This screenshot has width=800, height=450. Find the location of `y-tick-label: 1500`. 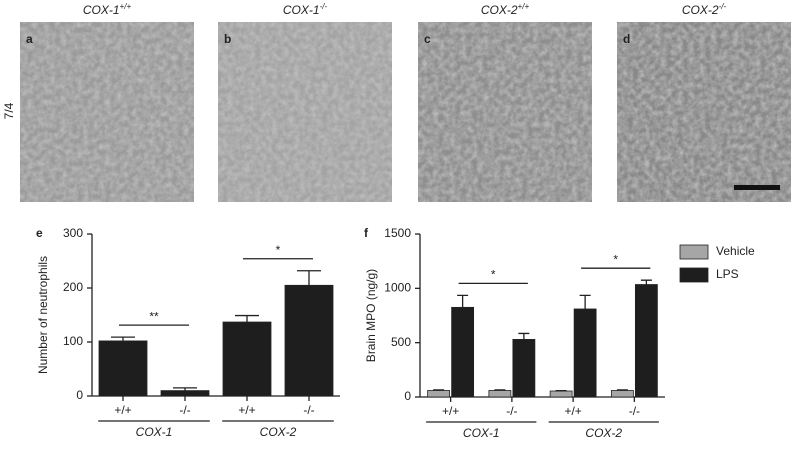

y-tick-label: 1500 is located at coordinates (397, 233).